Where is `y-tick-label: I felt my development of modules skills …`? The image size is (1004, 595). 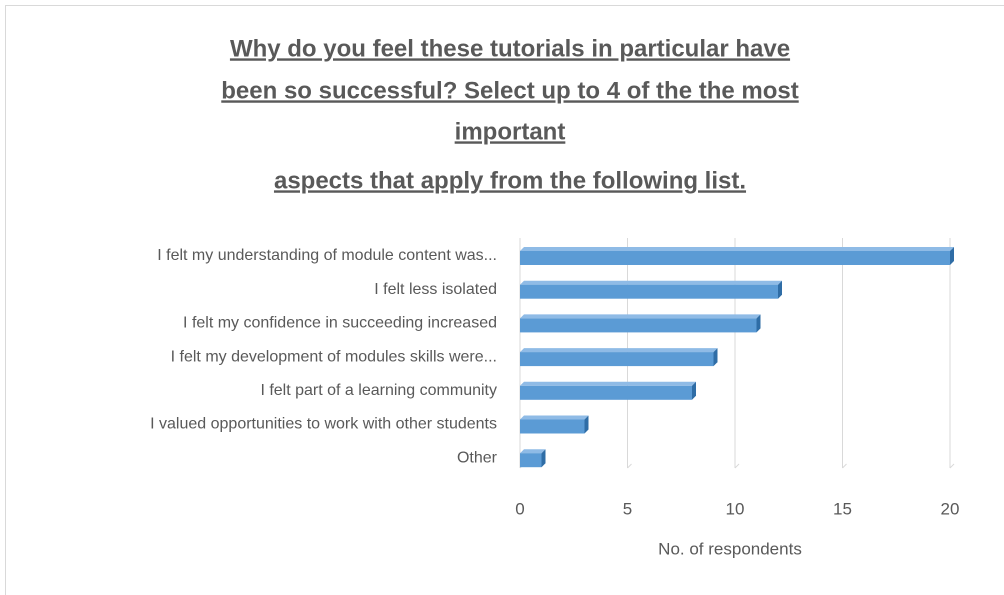
y-tick-label: I felt my development of modules skills … is located at coordinates (334, 356).